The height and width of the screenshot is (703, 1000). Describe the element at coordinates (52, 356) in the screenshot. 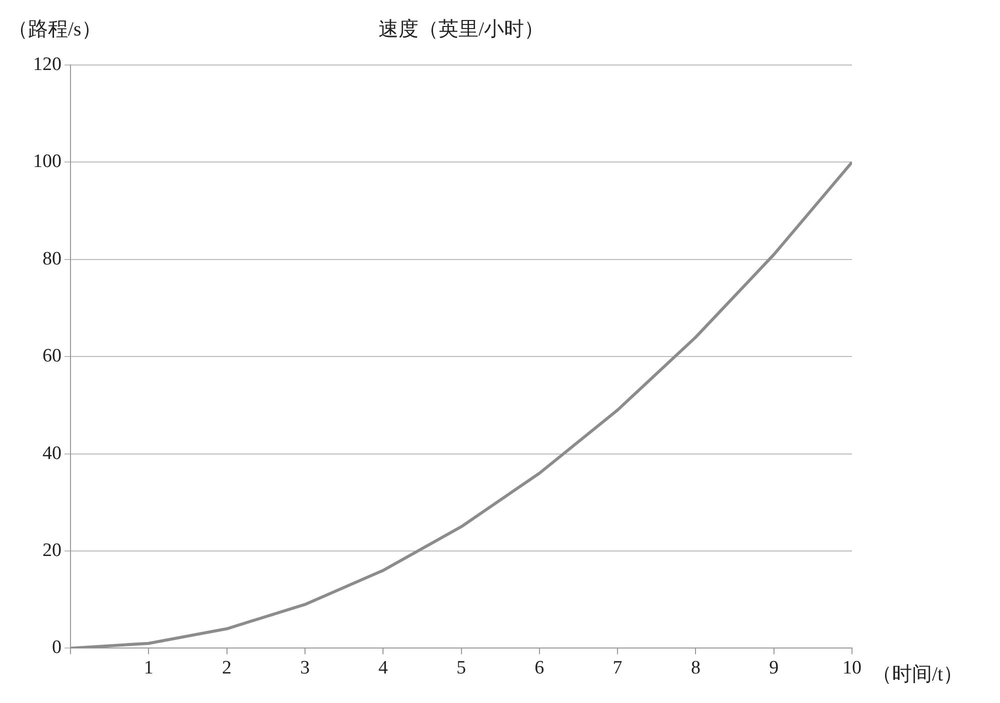

I see `y-tick-label: 60` at that location.